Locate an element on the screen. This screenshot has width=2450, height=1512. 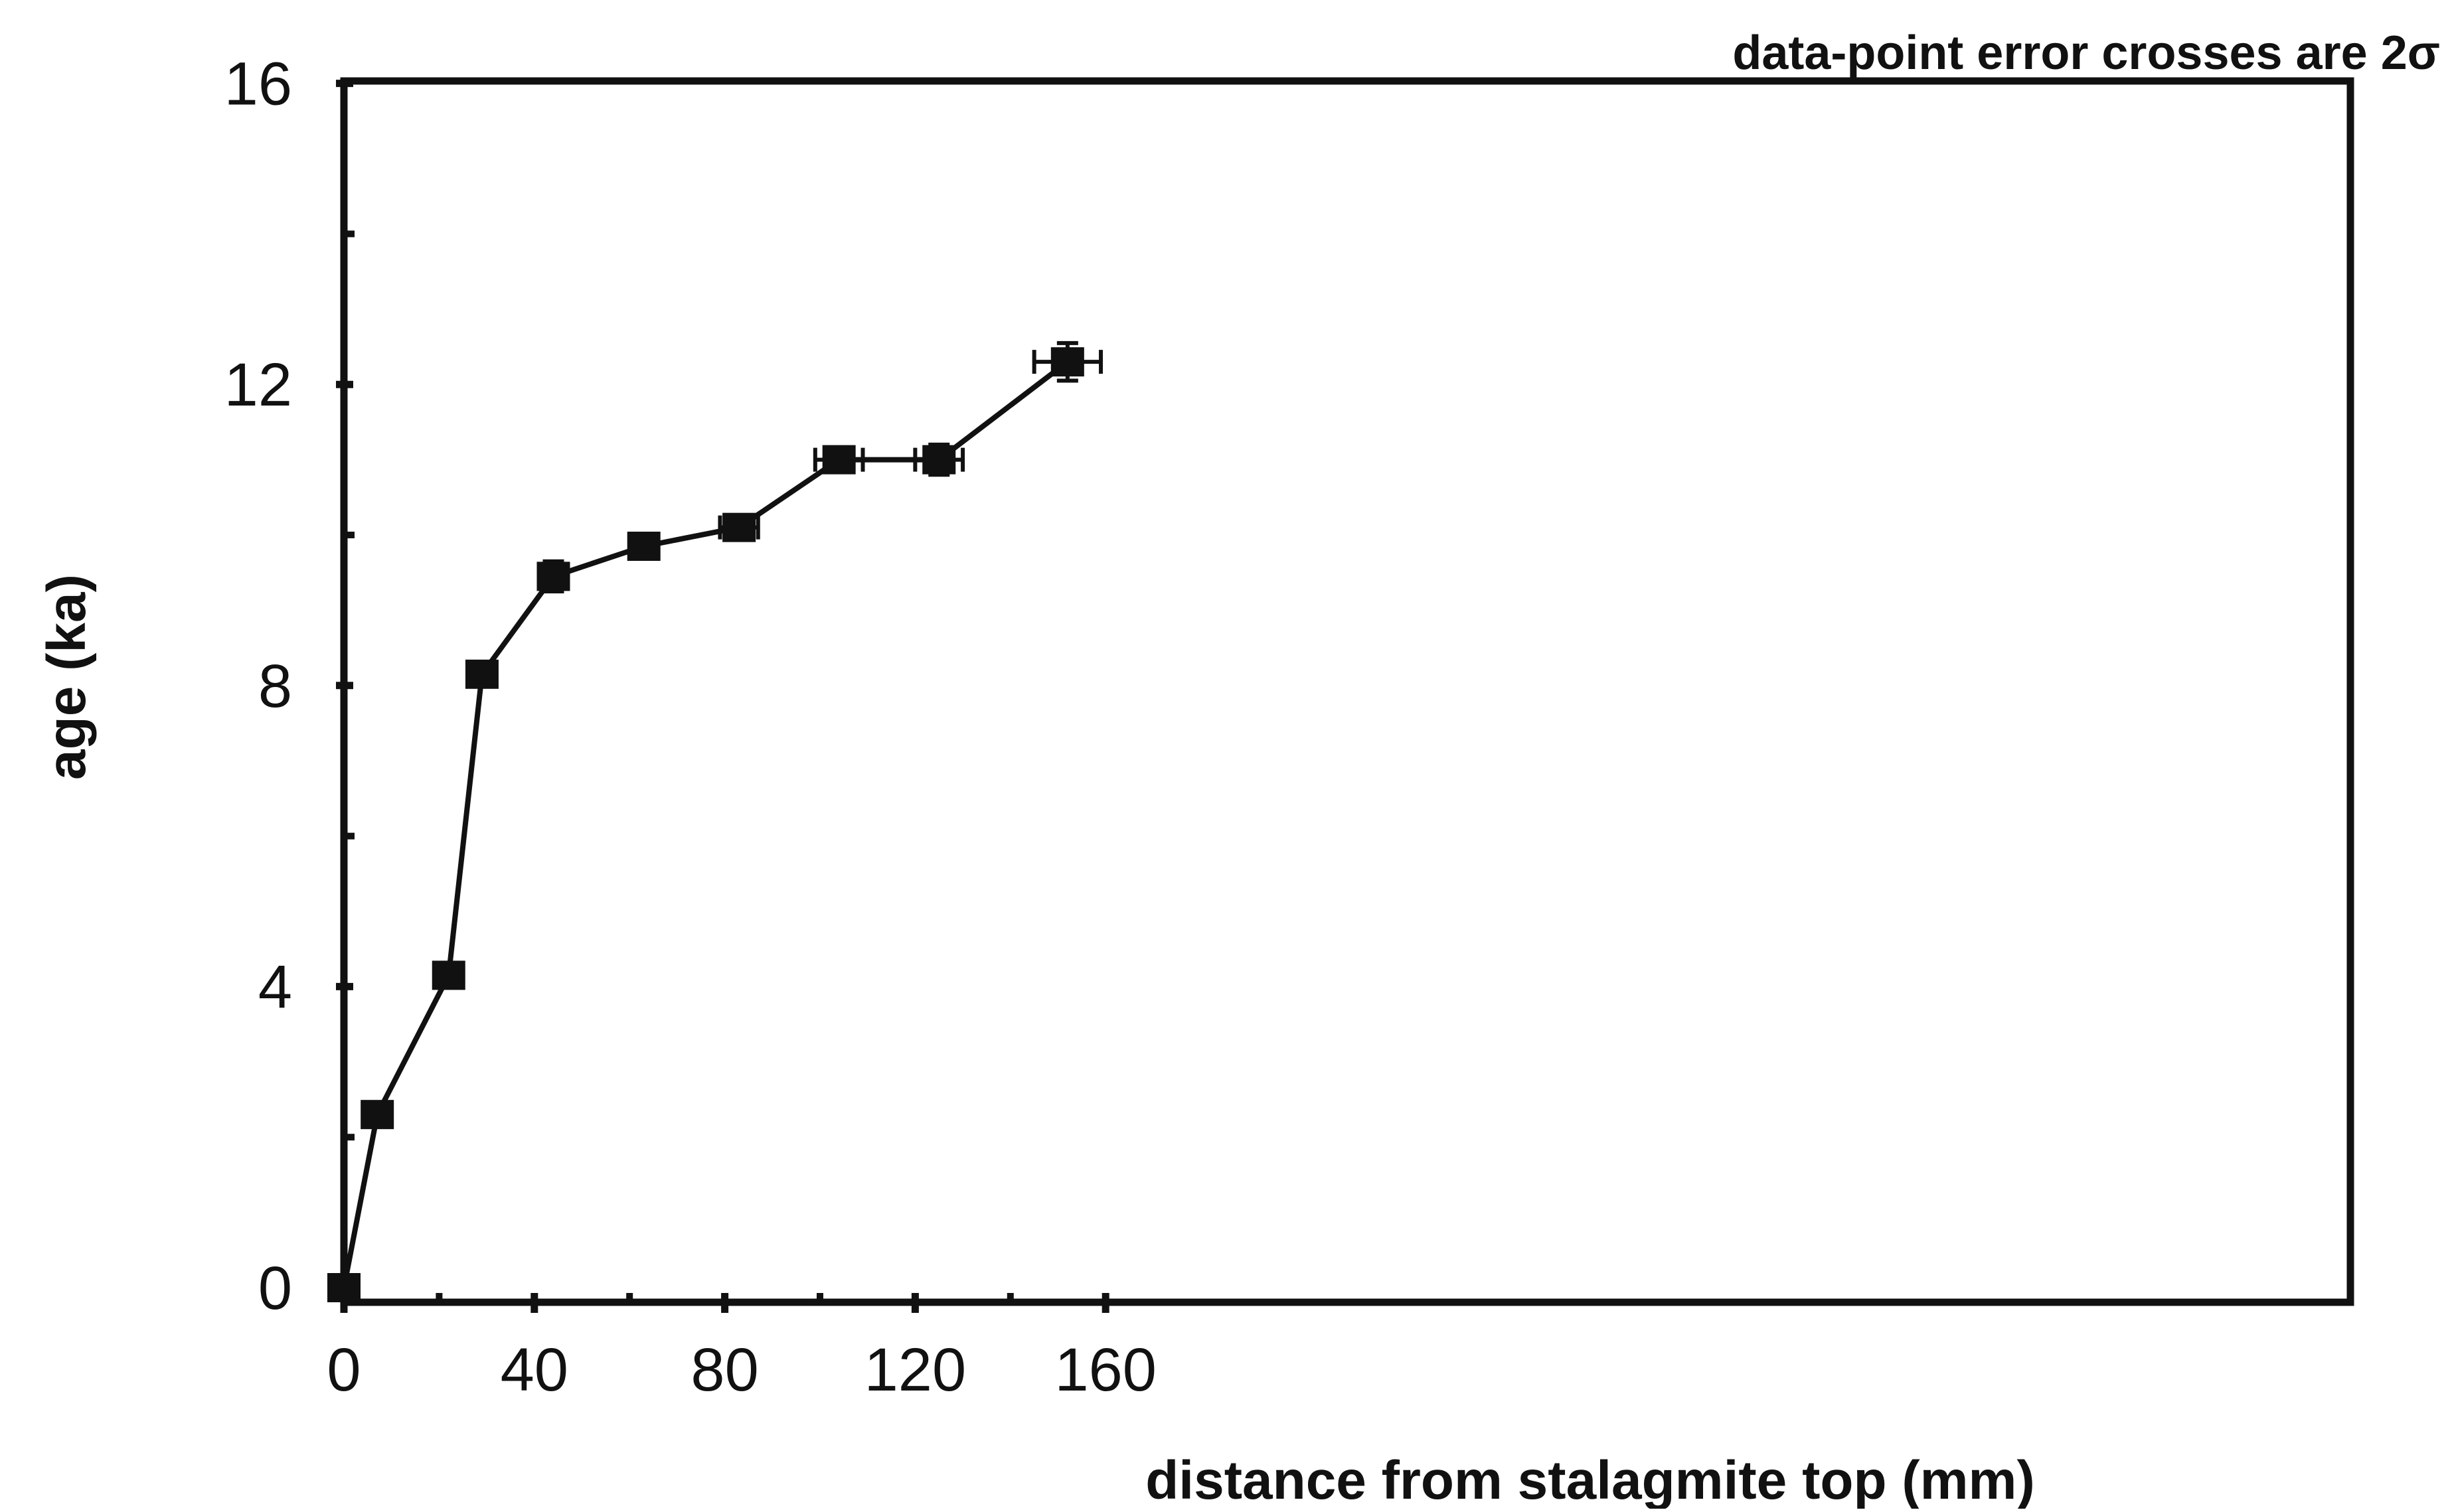
y-tick-label: 4 is located at coordinates (275, 987).